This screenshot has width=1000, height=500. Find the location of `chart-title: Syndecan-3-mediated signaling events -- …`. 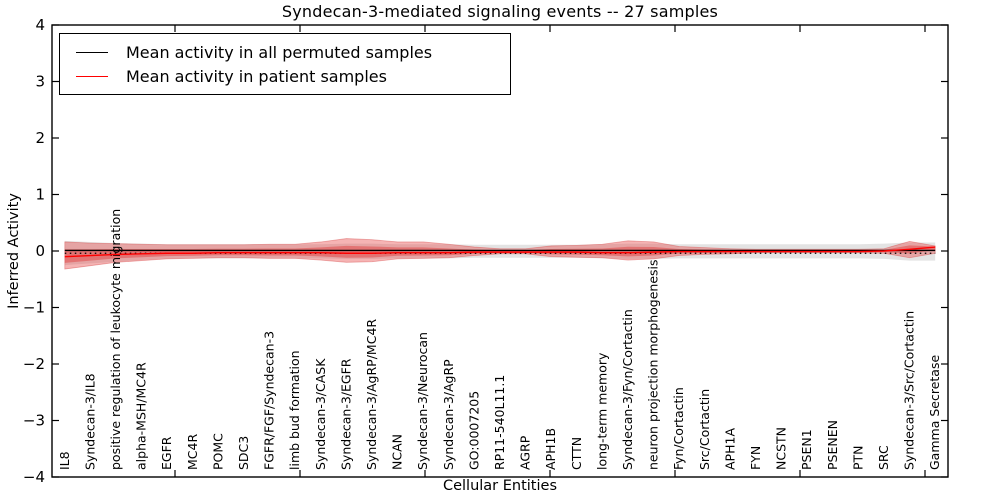

chart-title: Syndecan-3-mediated signaling events -- … is located at coordinates (500, 11).